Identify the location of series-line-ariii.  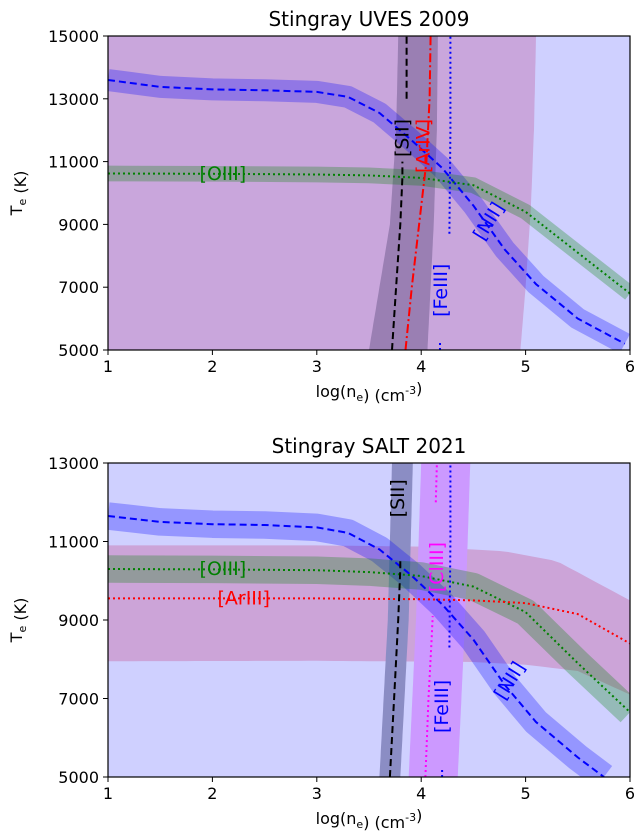
(369, 621).